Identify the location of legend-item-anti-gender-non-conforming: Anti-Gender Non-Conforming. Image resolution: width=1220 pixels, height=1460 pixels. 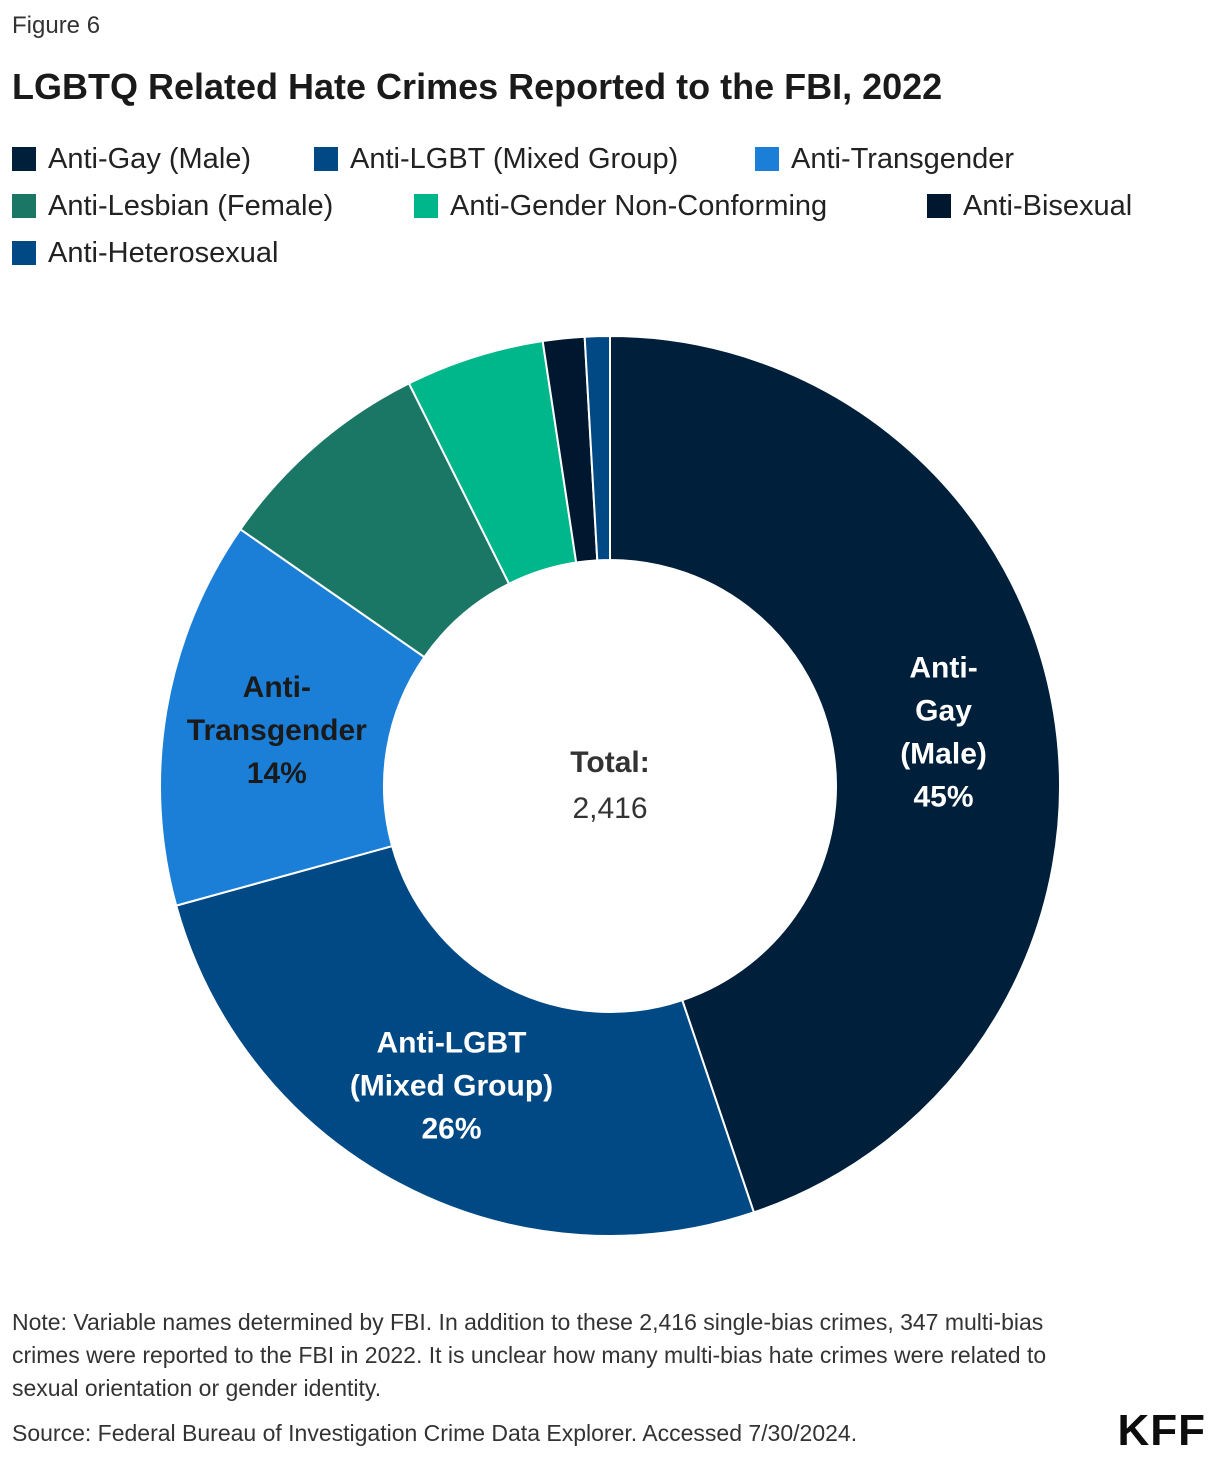
(620, 206).